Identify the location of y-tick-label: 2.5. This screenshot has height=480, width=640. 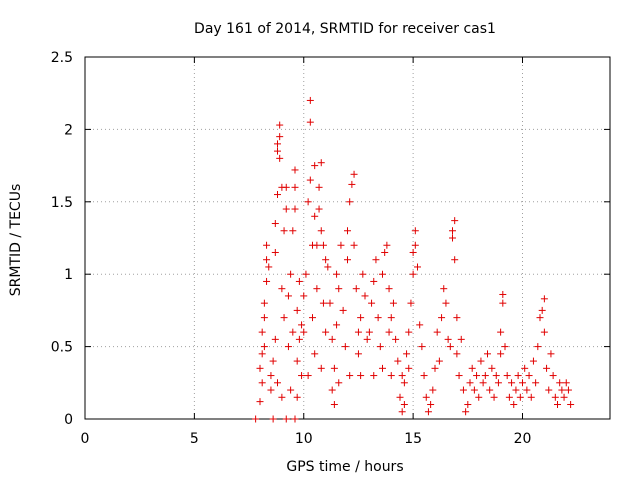
(62, 58).